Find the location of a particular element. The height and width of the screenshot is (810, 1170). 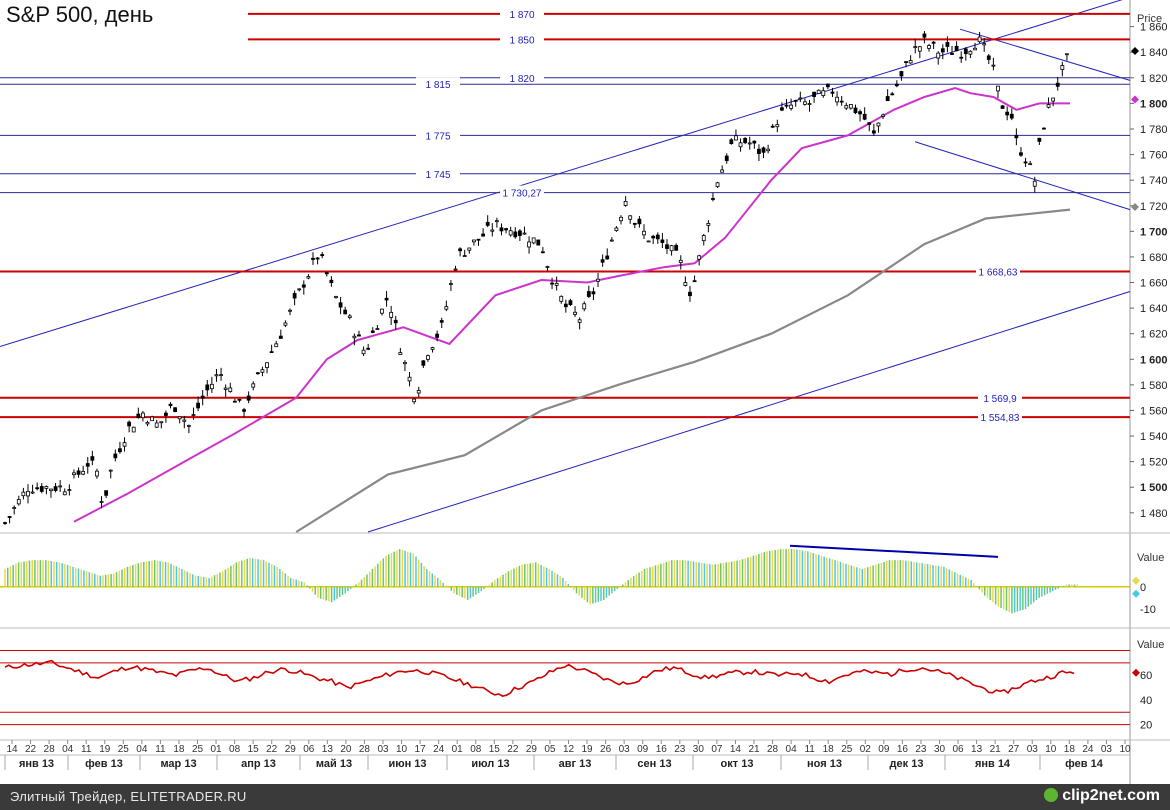

clip2net-logo-text: clip2net.com is located at coordinates (1111, 795).